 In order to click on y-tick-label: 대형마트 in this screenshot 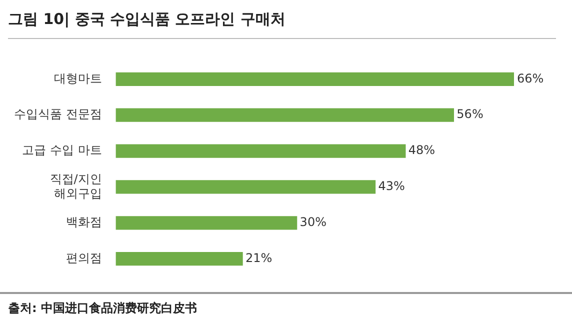, I will do `click(78, 78)`.